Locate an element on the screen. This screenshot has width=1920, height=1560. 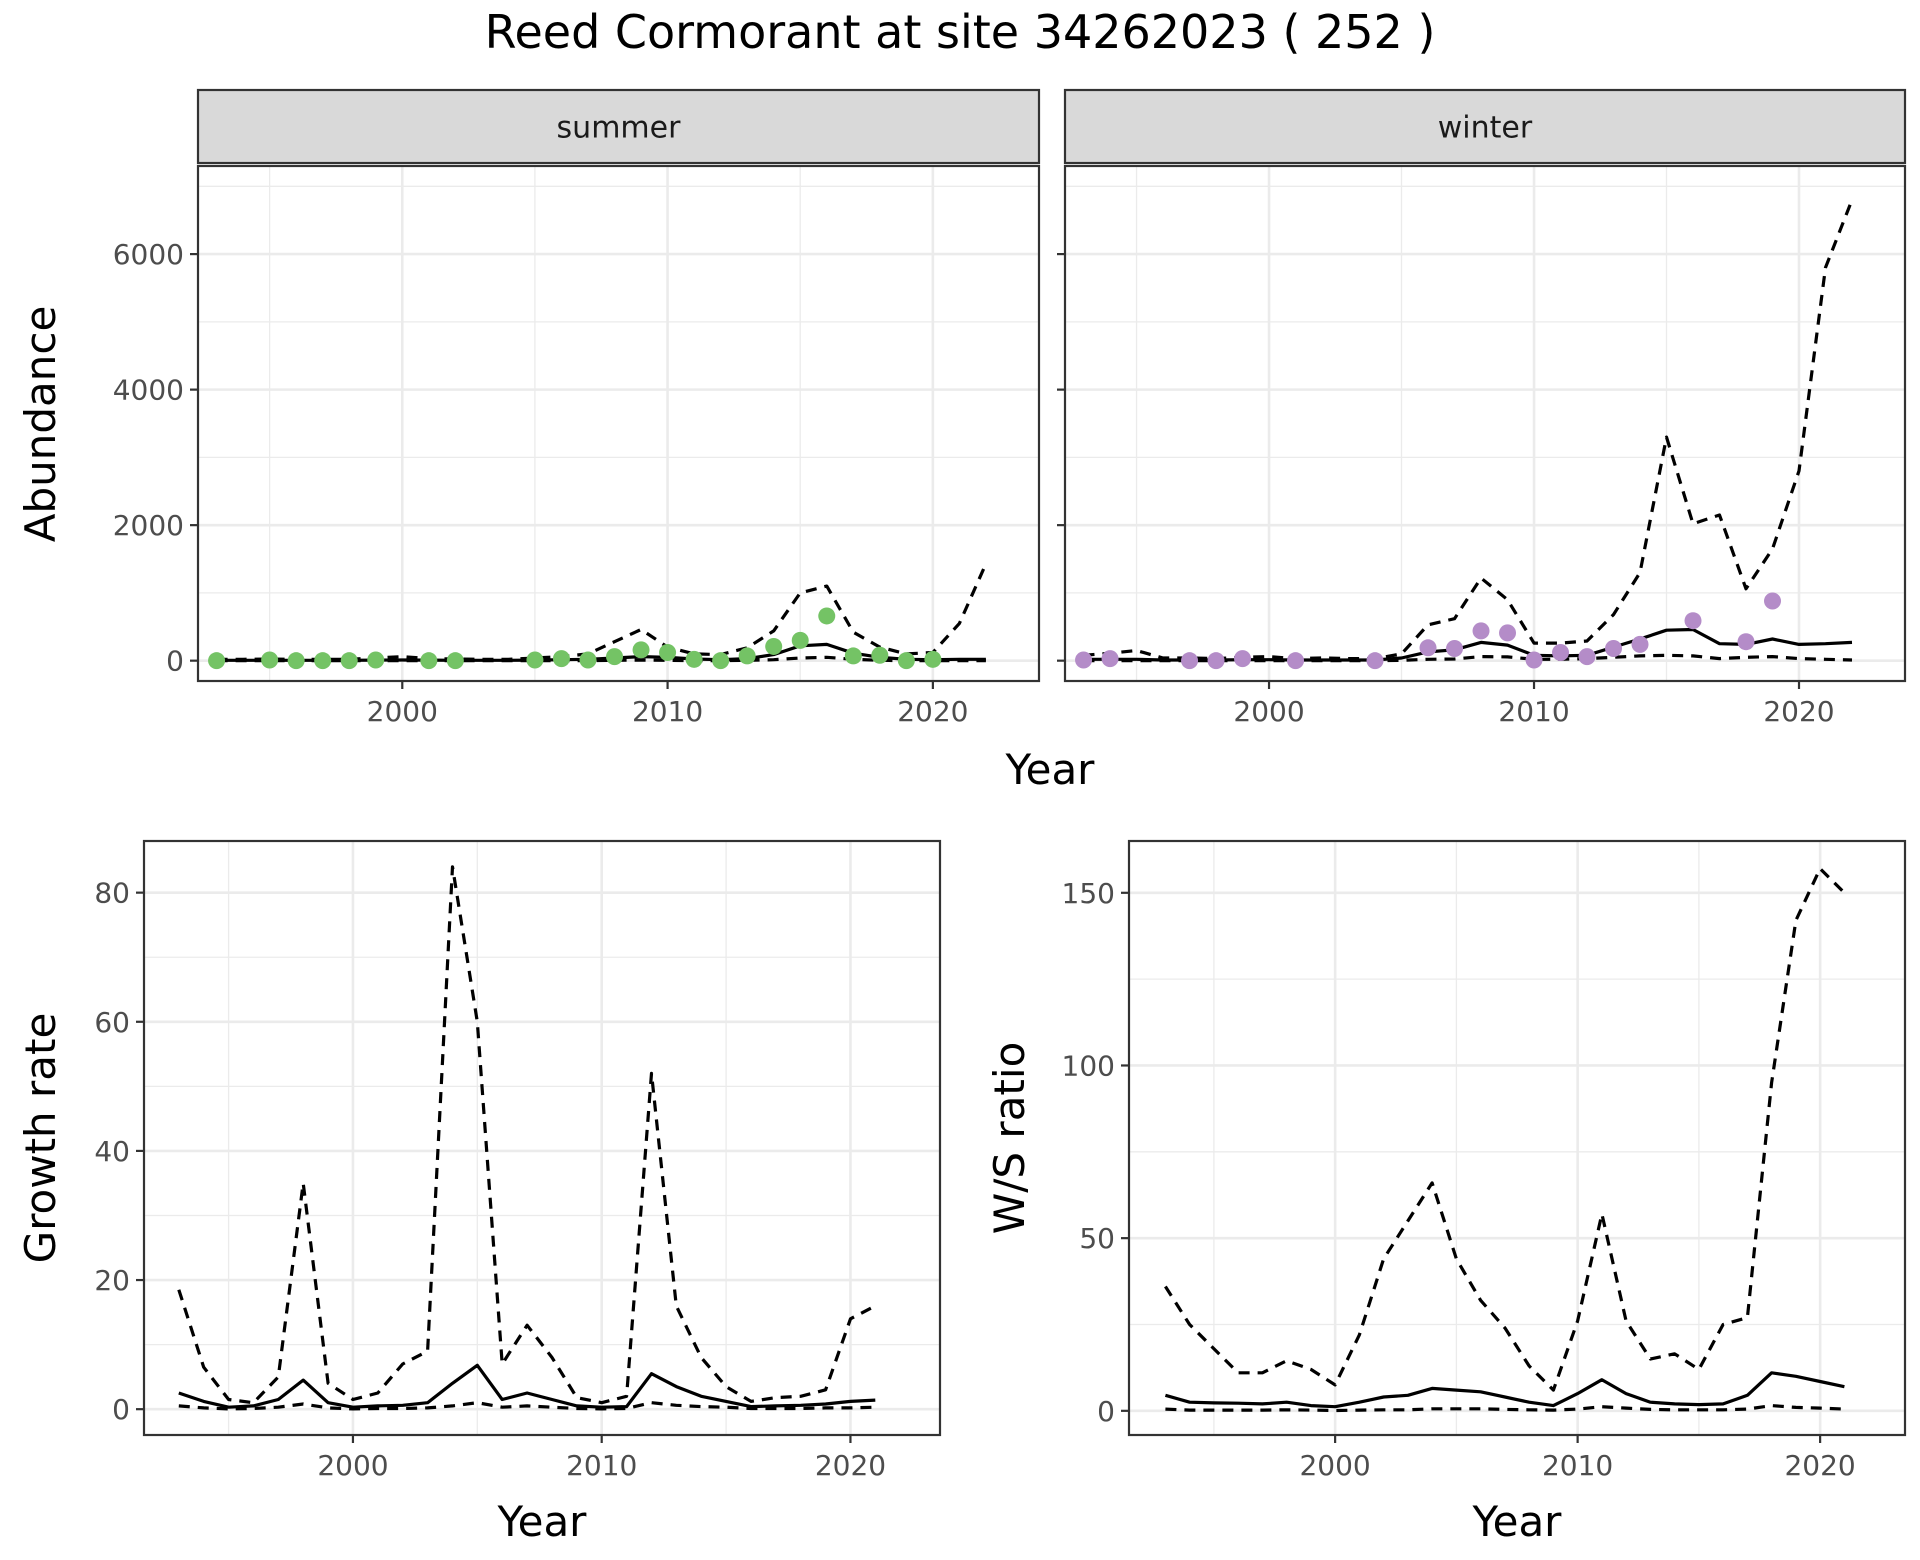
x-axis-title-top: Year is located at coordinates (1050, 769).